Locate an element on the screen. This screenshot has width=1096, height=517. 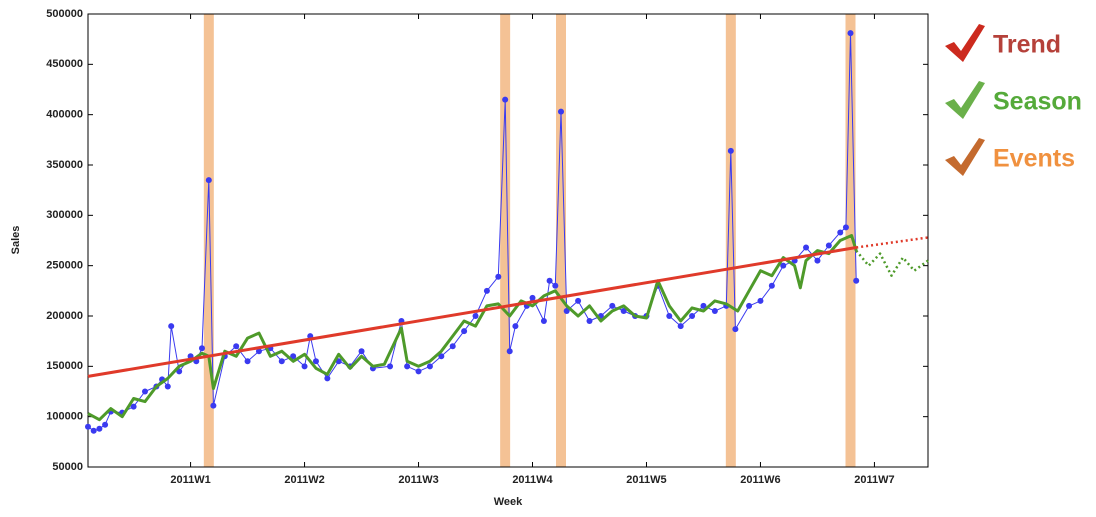
y-tick-label: 500000 is located at coordinates (64, 14).